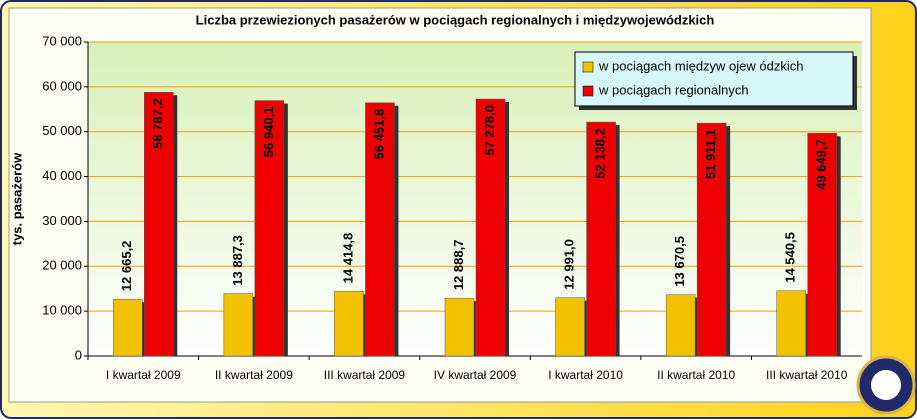 The width and height of the screenshot is (917, 419). Describe the element at coordinates (347, 258) in the screenshot. I see `value-label: 14 414,8` at that location.